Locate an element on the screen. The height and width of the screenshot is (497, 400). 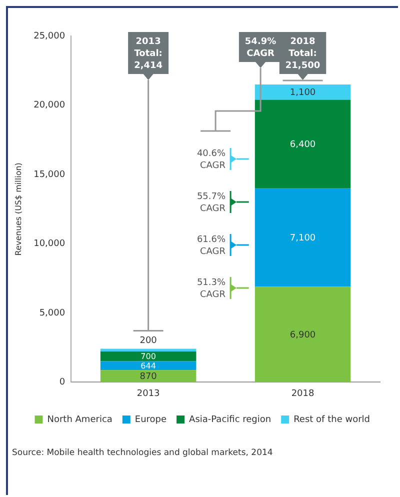
annotation: 40.6% CAGR is located at coordinates (211, 160).